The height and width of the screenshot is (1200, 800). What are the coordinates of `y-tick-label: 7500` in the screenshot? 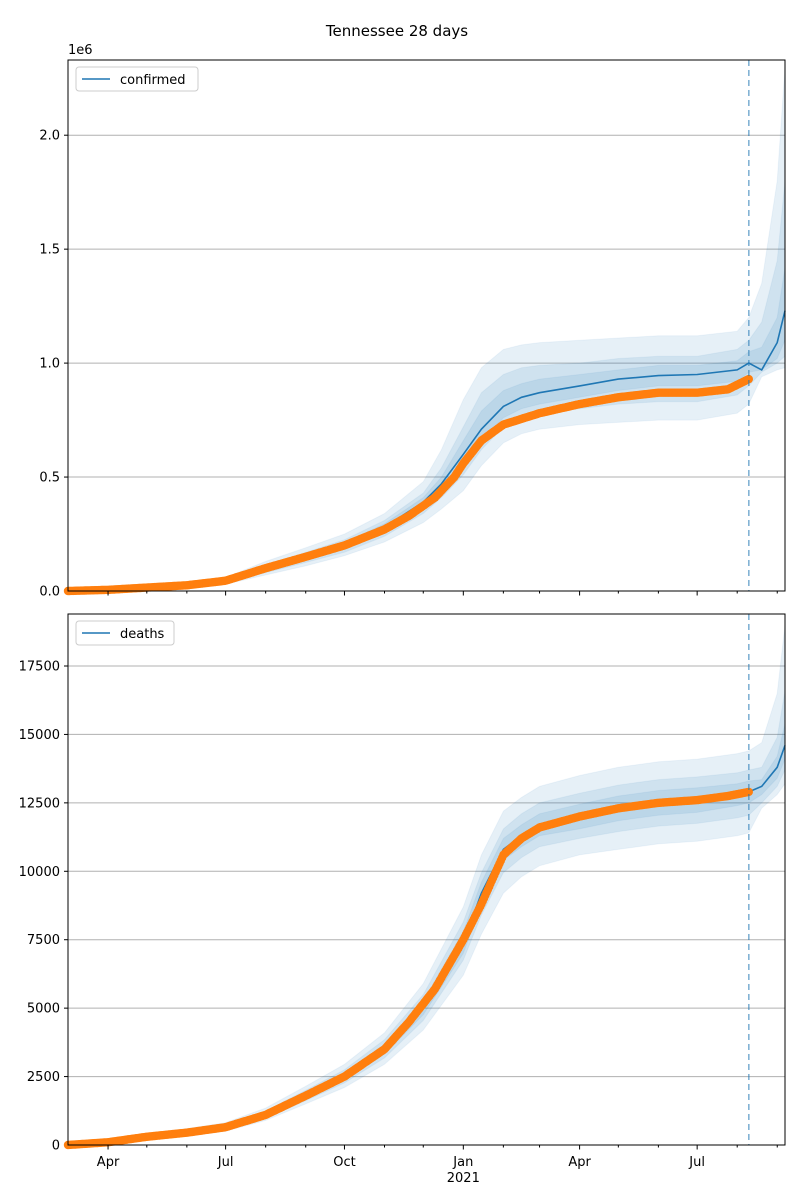 It's located at (43, 940).